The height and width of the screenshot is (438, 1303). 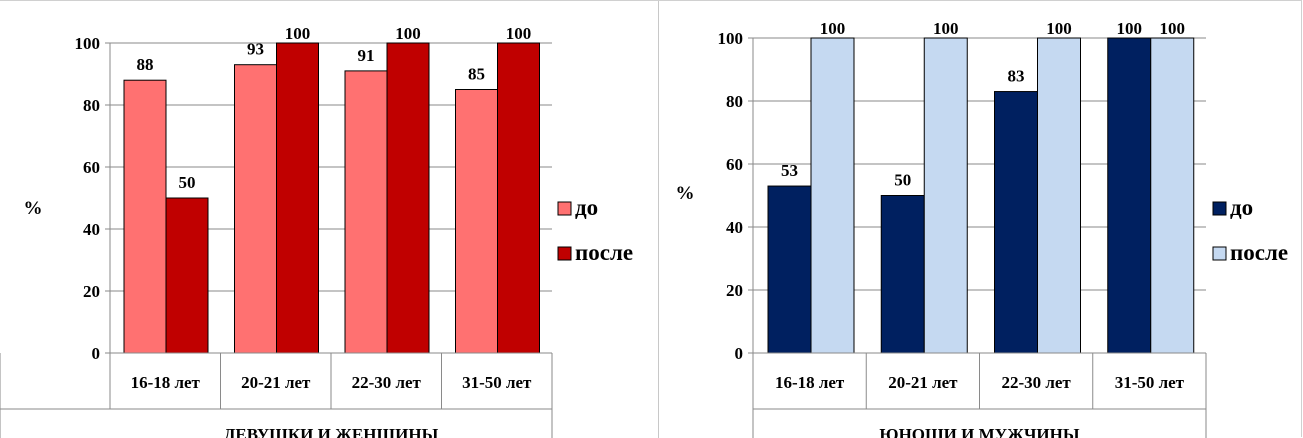 I want to click on data-label: 88, so click(x=145, y=64).